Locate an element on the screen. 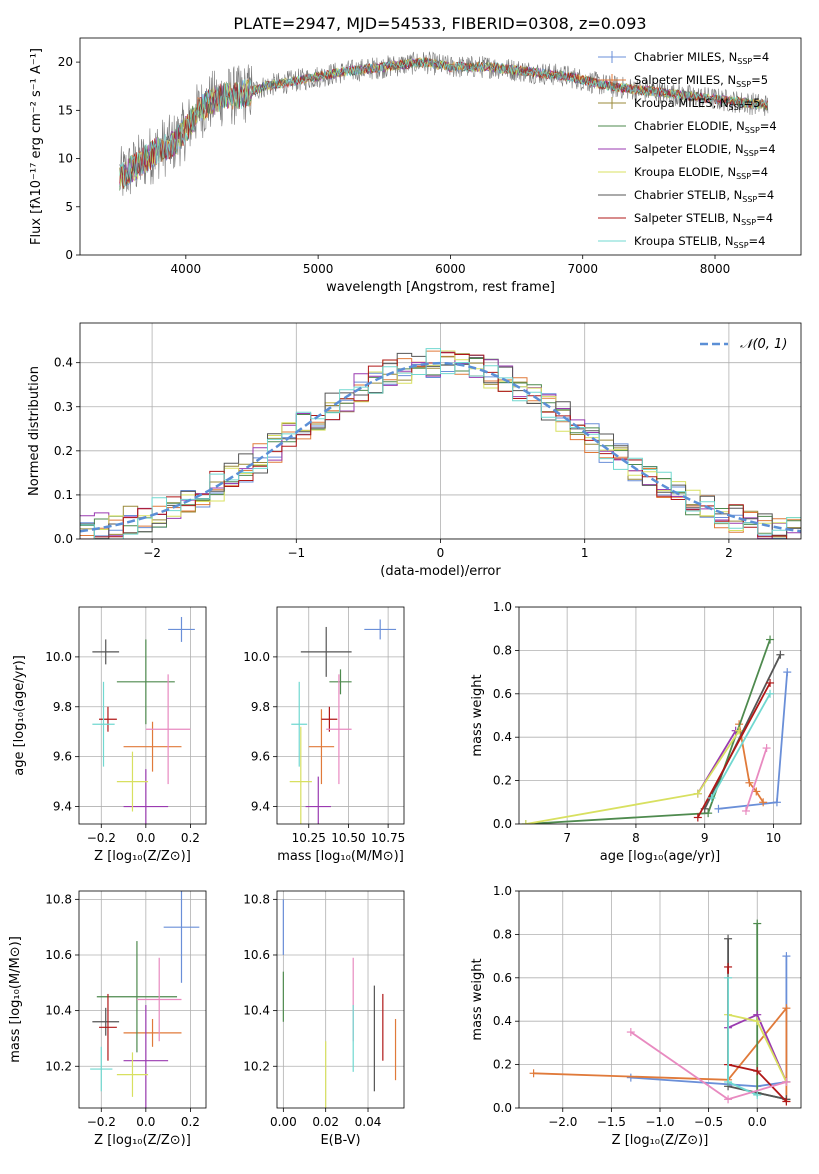 The width and height of the screenshot is (819, 1174). y-tick-label: 9.8 is located at coordinates (62, 707).